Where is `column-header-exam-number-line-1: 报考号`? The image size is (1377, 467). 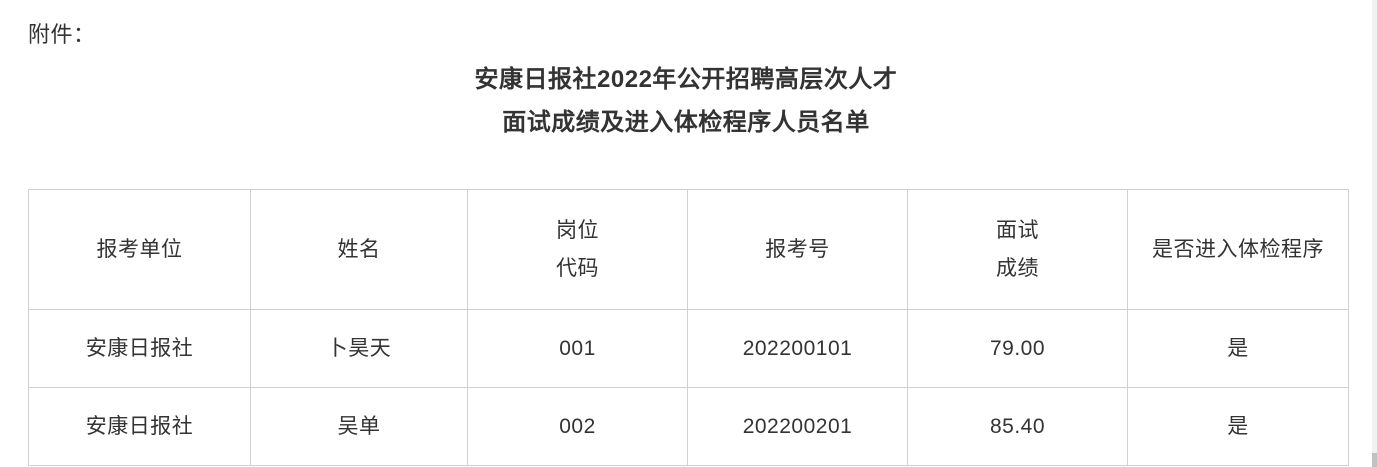 column-header-exam-number-line-1: 报考号 is located at coordinates (797, 249).